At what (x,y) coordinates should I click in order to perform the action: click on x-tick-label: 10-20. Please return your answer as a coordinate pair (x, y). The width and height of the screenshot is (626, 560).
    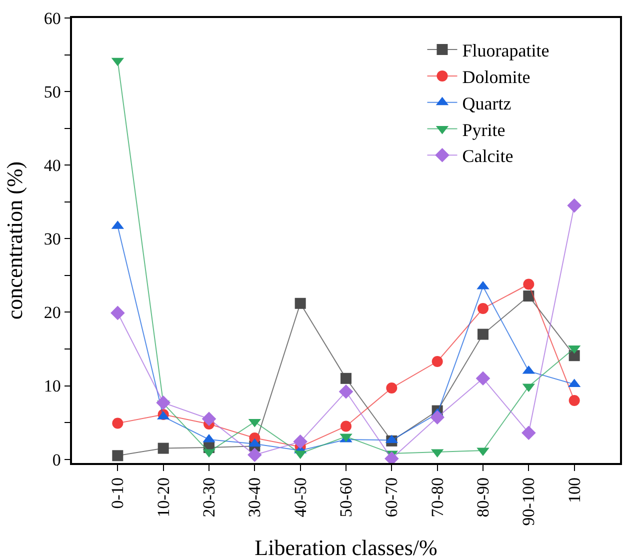
    Looking at the image, I should click on (163, 498).